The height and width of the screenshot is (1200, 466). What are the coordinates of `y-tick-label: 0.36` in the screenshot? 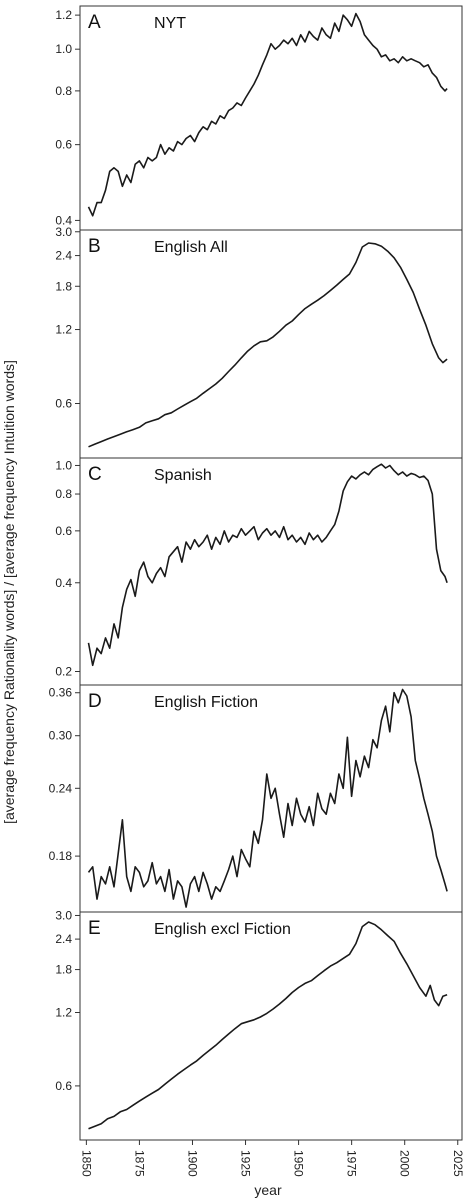 It's located at (61, 693).